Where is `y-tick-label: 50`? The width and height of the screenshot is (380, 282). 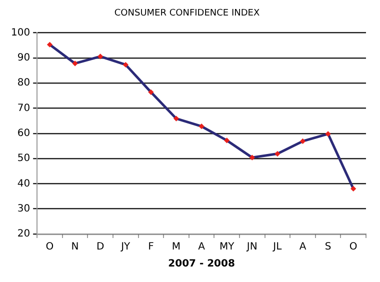
y-tick-label: 50 is located at coordinates (23, 158).